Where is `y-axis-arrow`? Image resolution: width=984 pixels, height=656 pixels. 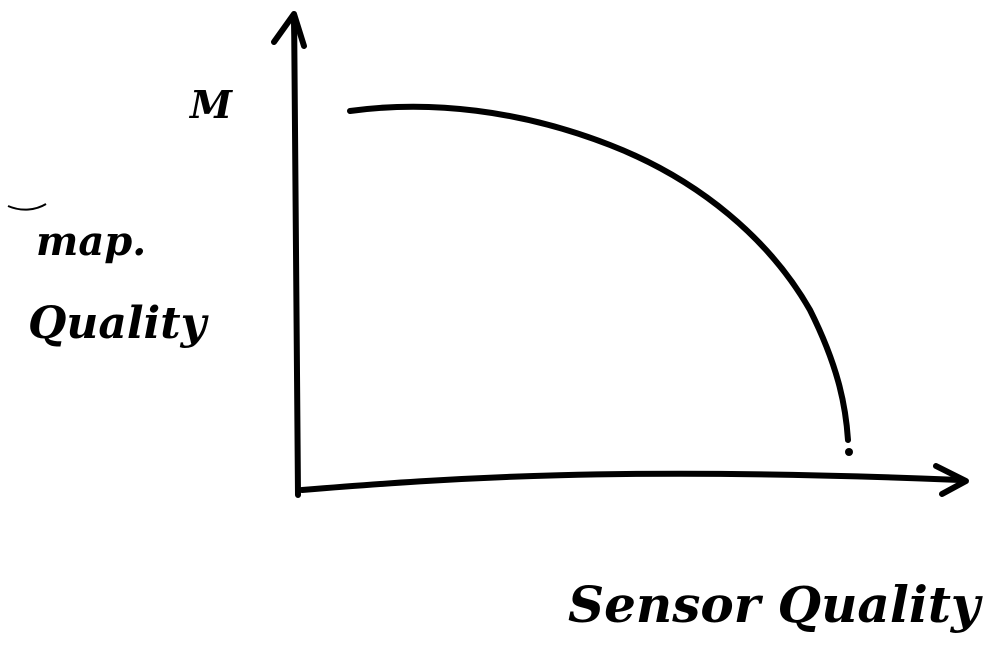
y-axis-arrow is located at coordinates (289, 30).